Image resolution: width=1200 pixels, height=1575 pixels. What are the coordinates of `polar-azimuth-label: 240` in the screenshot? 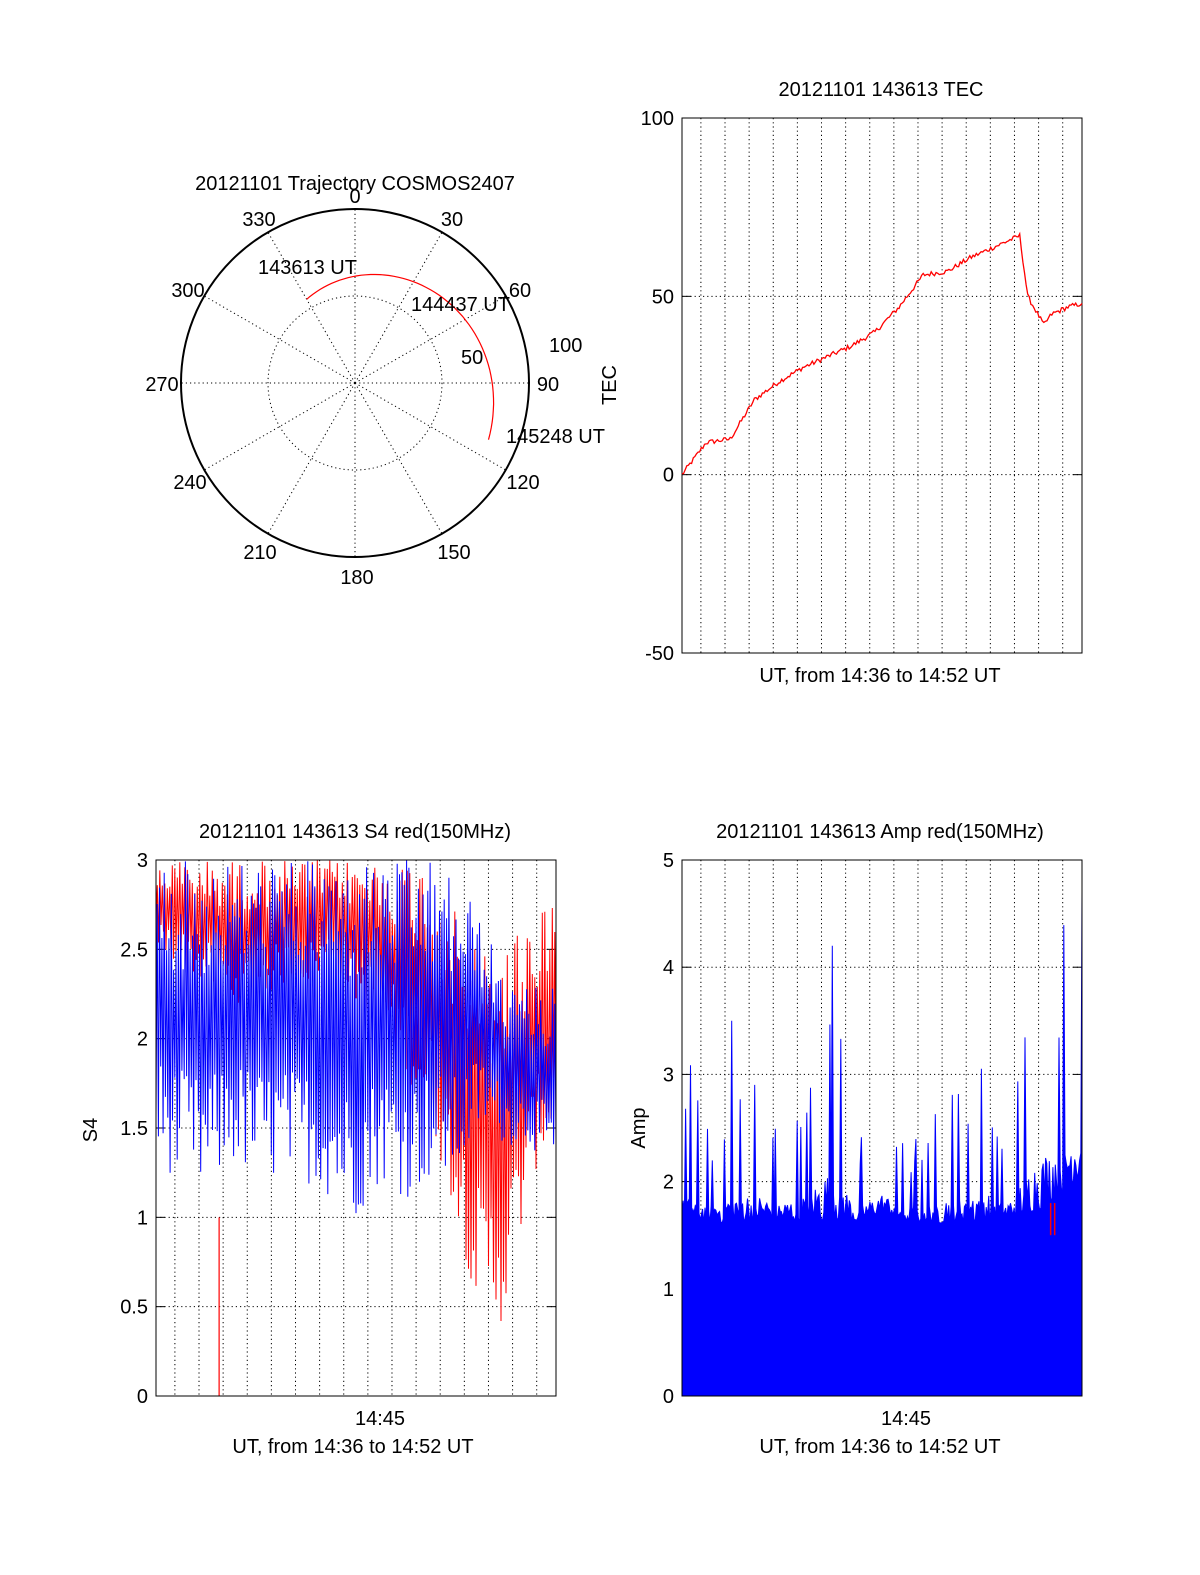 It's located at (189, 483).